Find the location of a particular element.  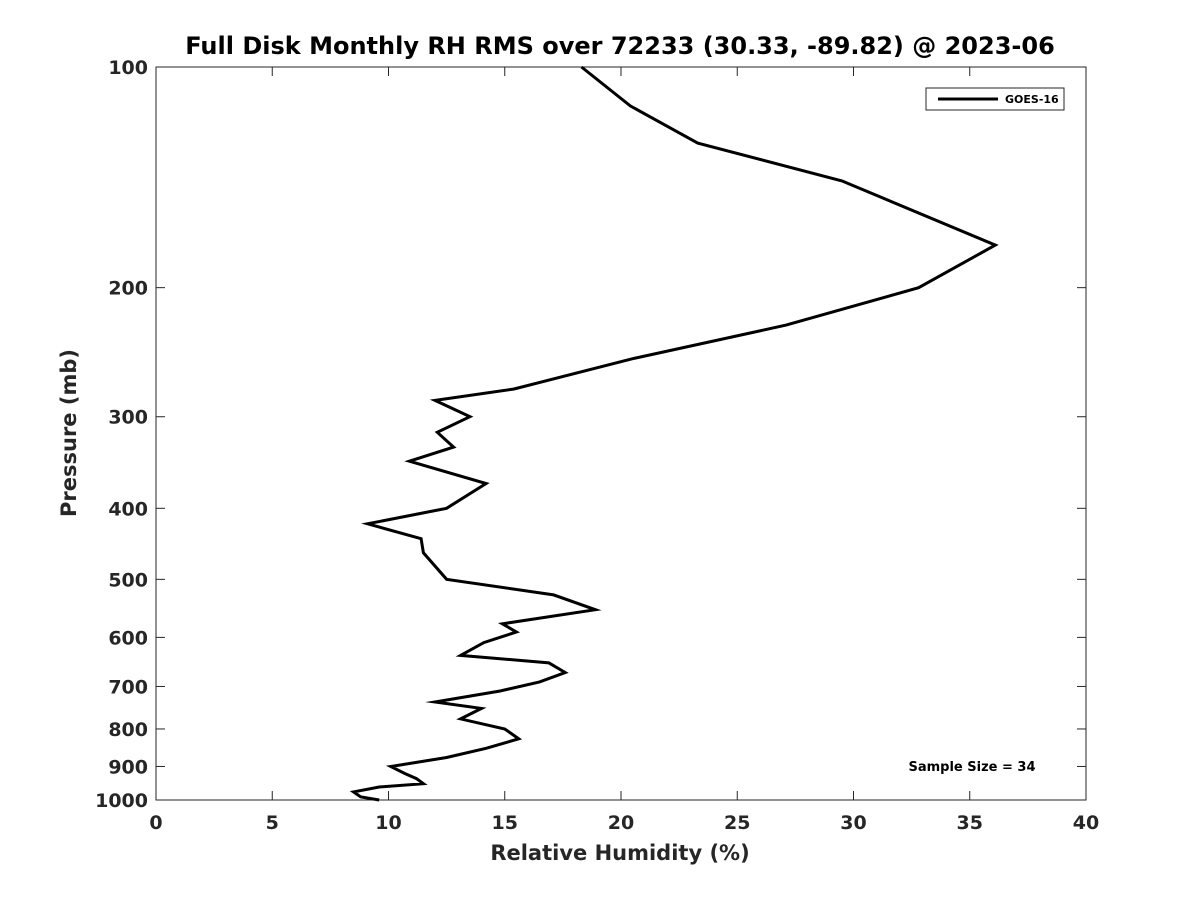

y-tick-label: 700 is located at coordinates (128, 687).